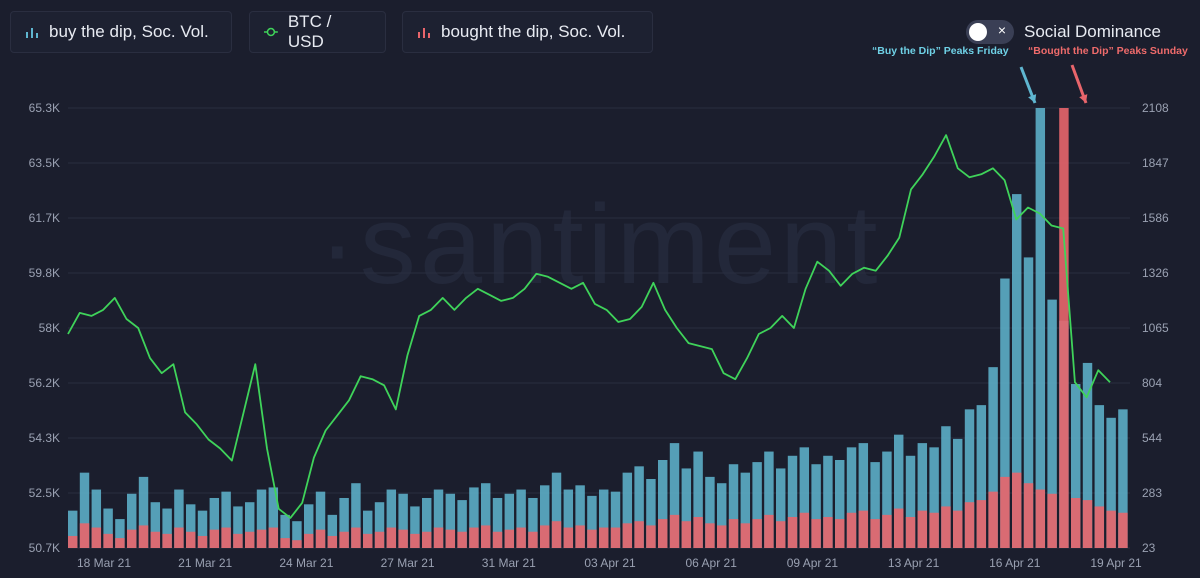 The image size is (1200, 578). I want to click on x-tick-label: 06 Apr 21, so click(712, 563).